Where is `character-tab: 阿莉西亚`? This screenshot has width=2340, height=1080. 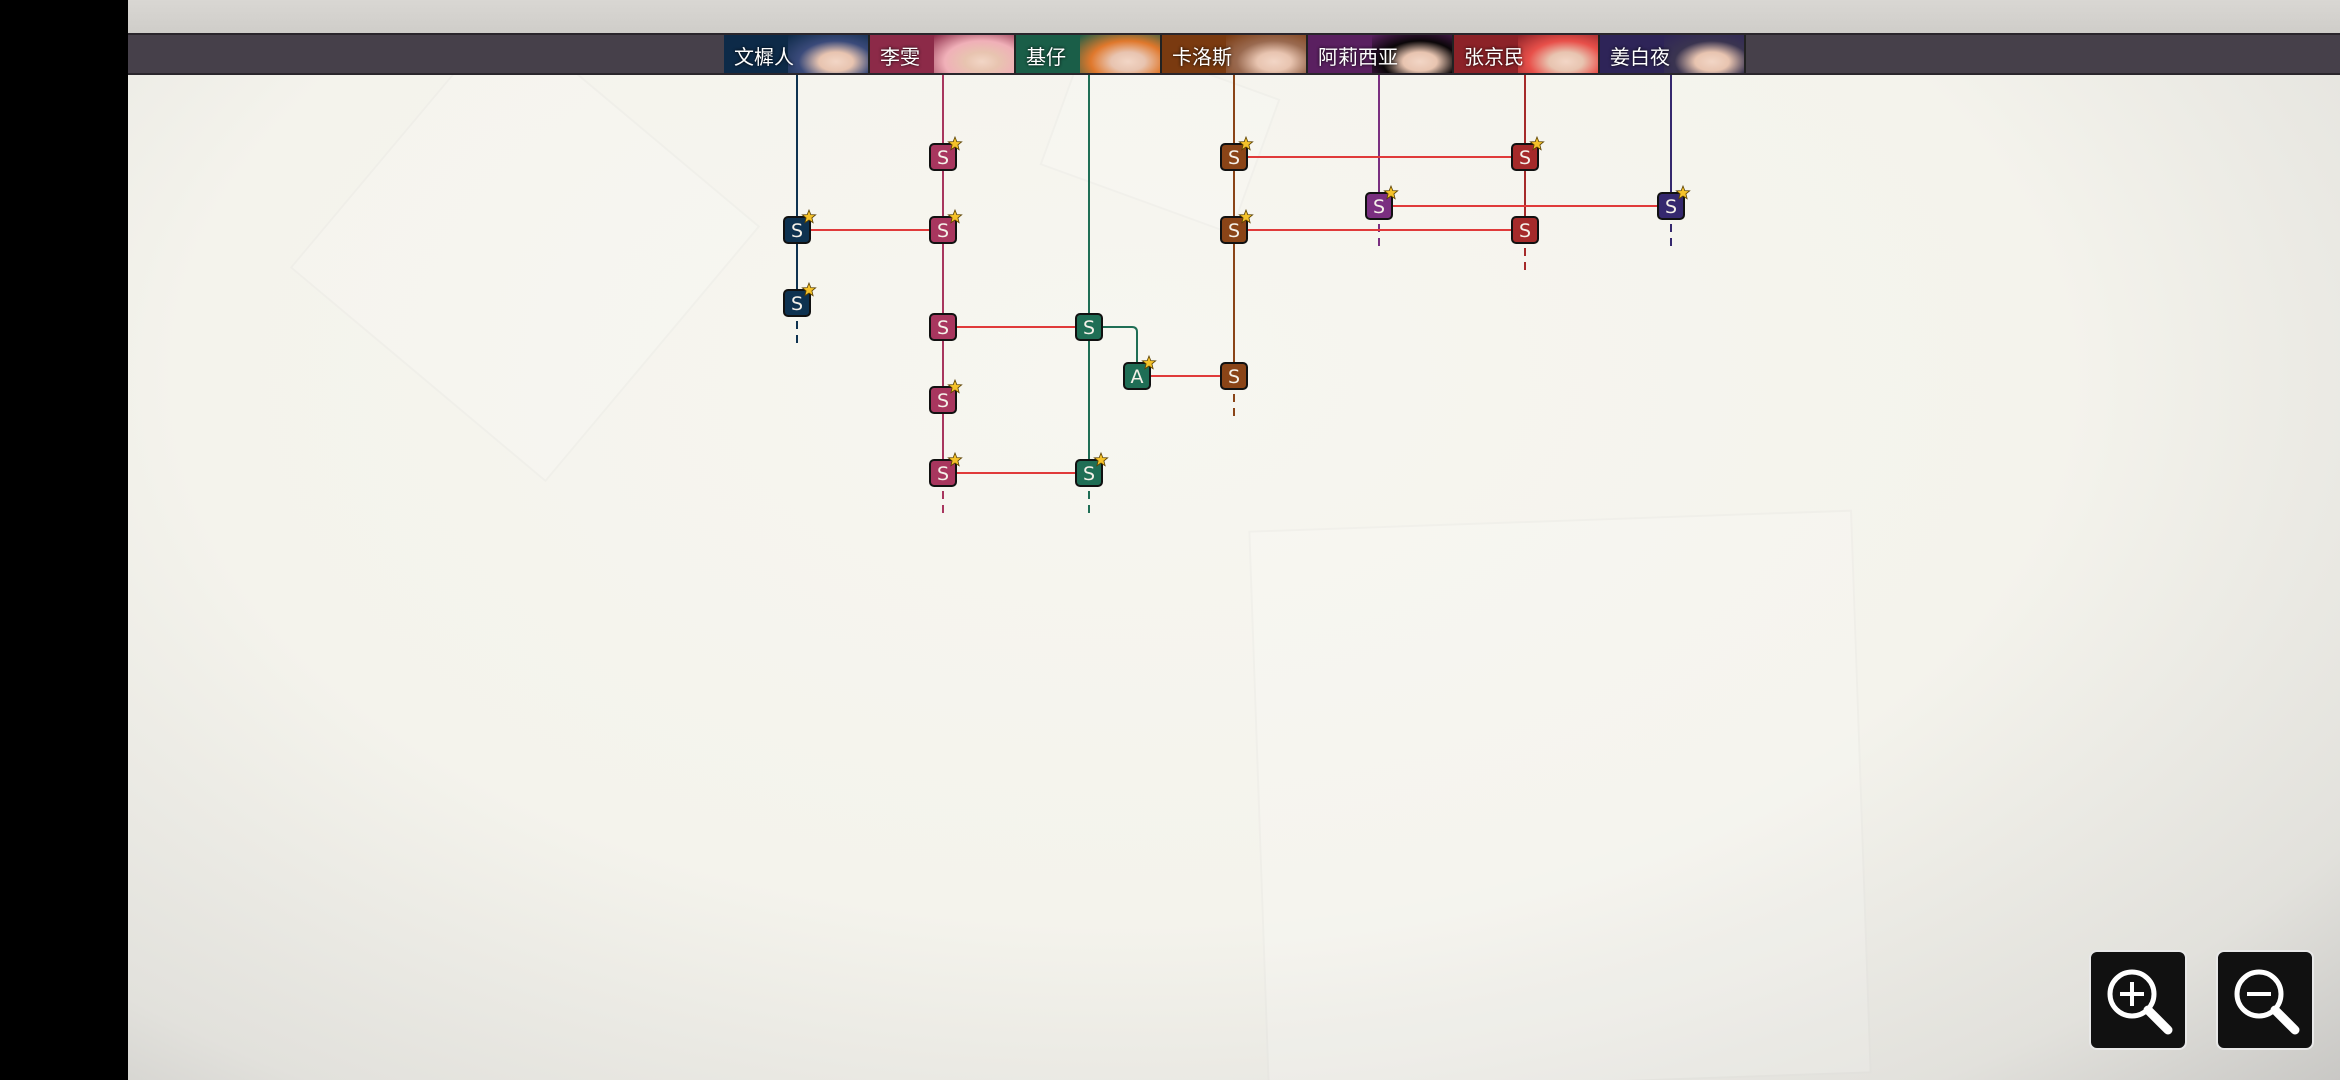
character-tab: 阿莉西亚 is located at coordinates (1381, 54).